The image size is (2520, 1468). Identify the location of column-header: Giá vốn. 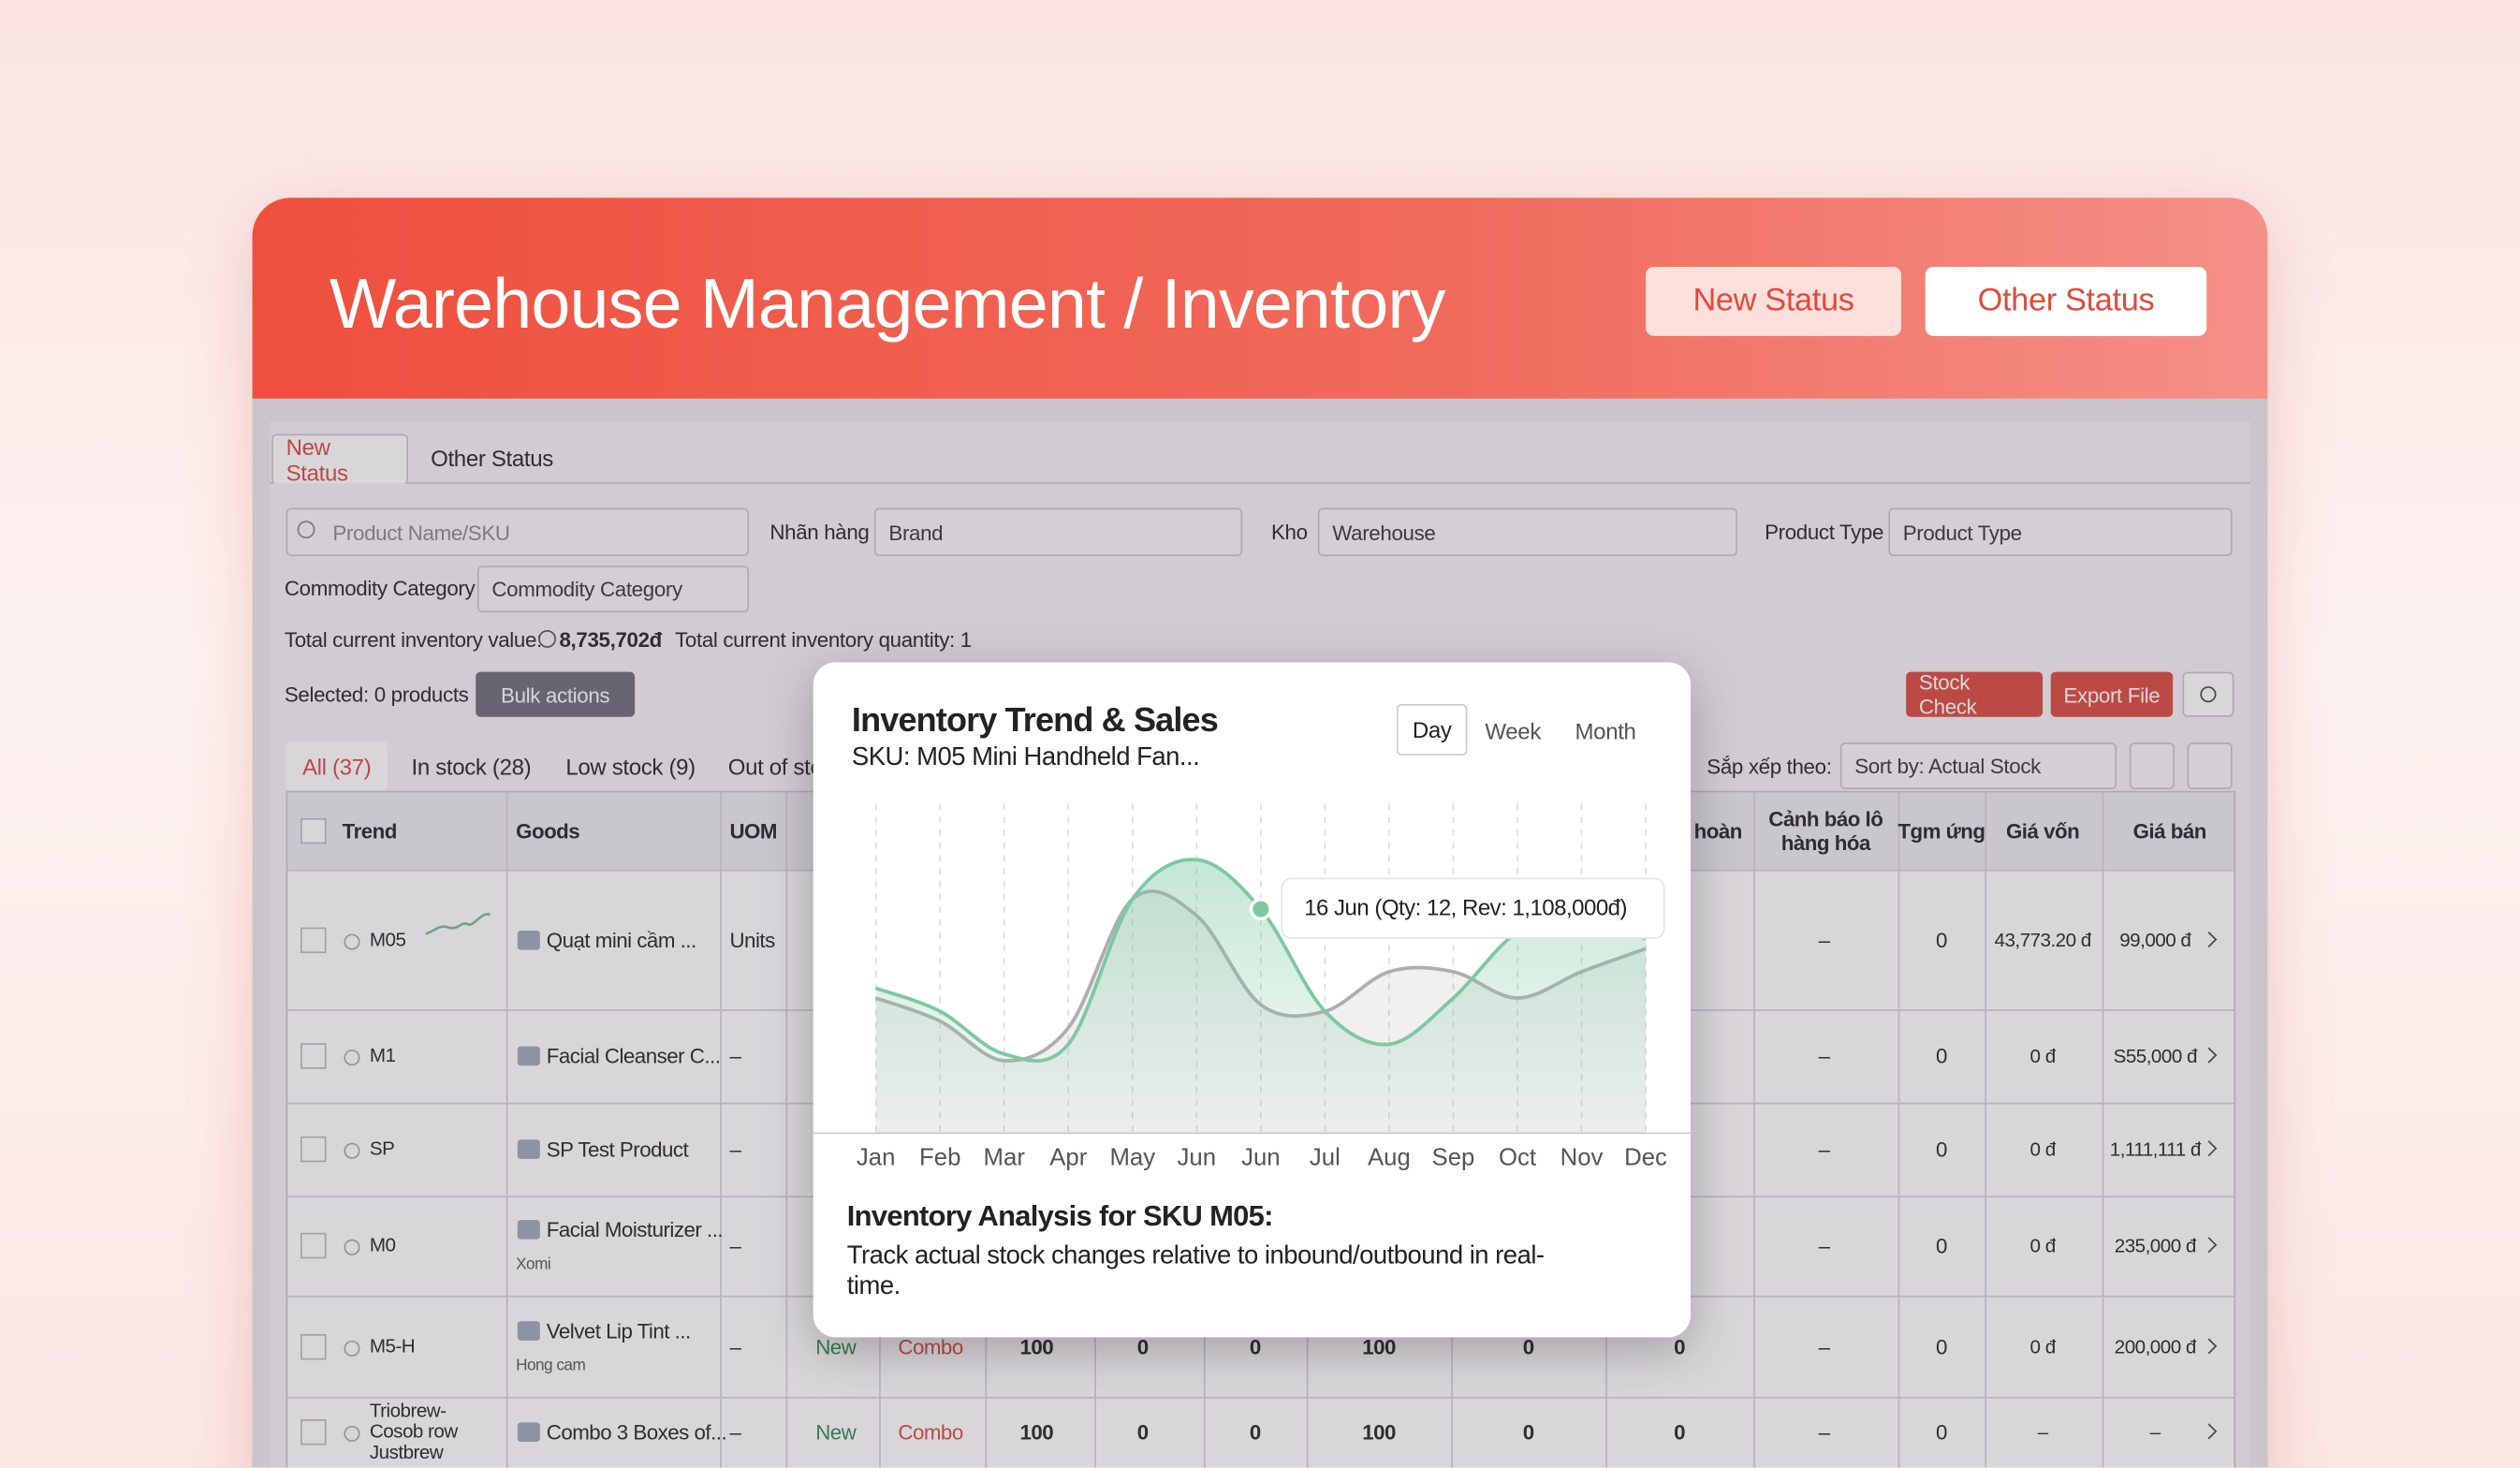
(2042, 831).